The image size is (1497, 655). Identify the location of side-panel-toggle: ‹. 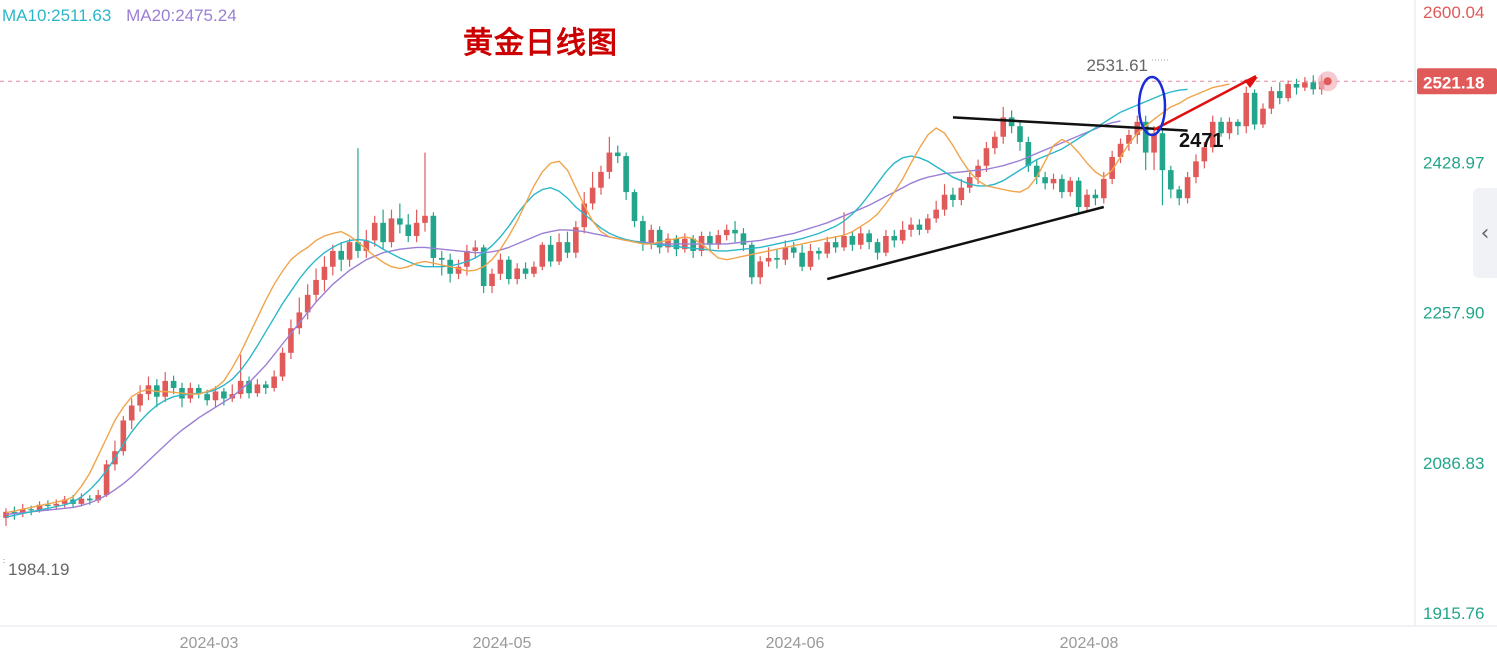
(1485, 233).